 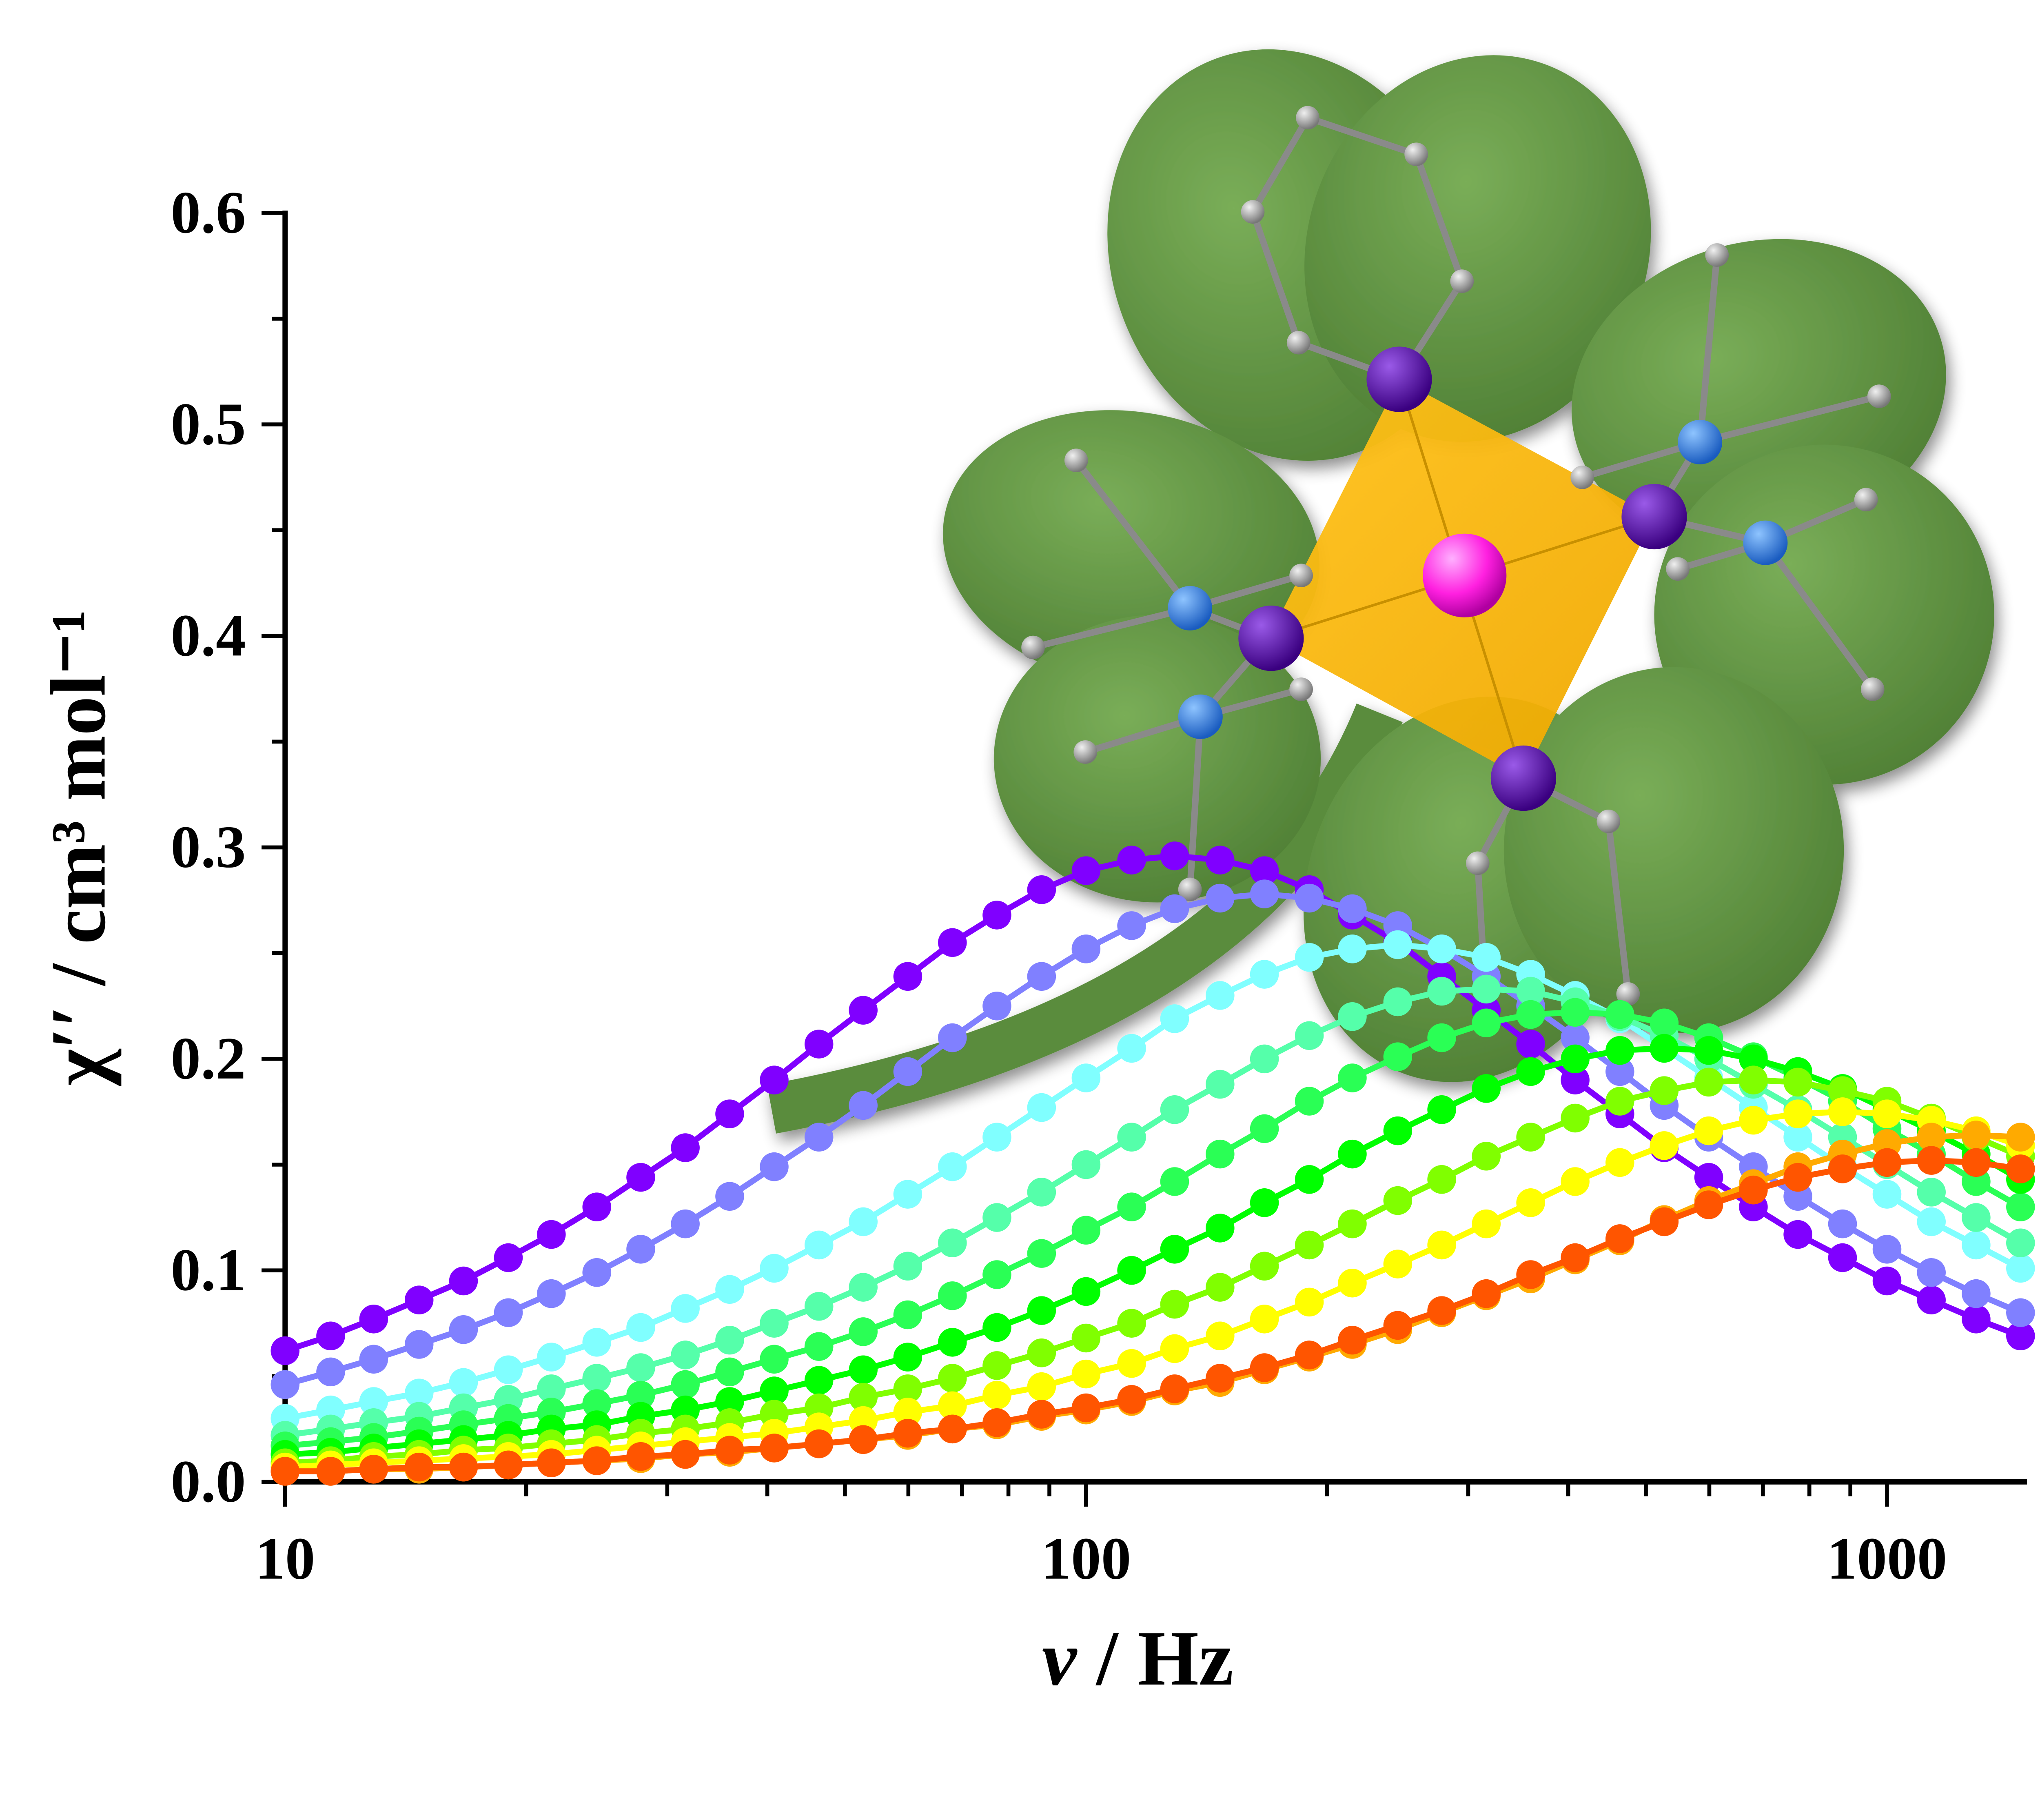 What do you see at coordinates (208, 847) in the screenshot?
I see `y-tick-label: 0.3` at bounding box center [208, 847].